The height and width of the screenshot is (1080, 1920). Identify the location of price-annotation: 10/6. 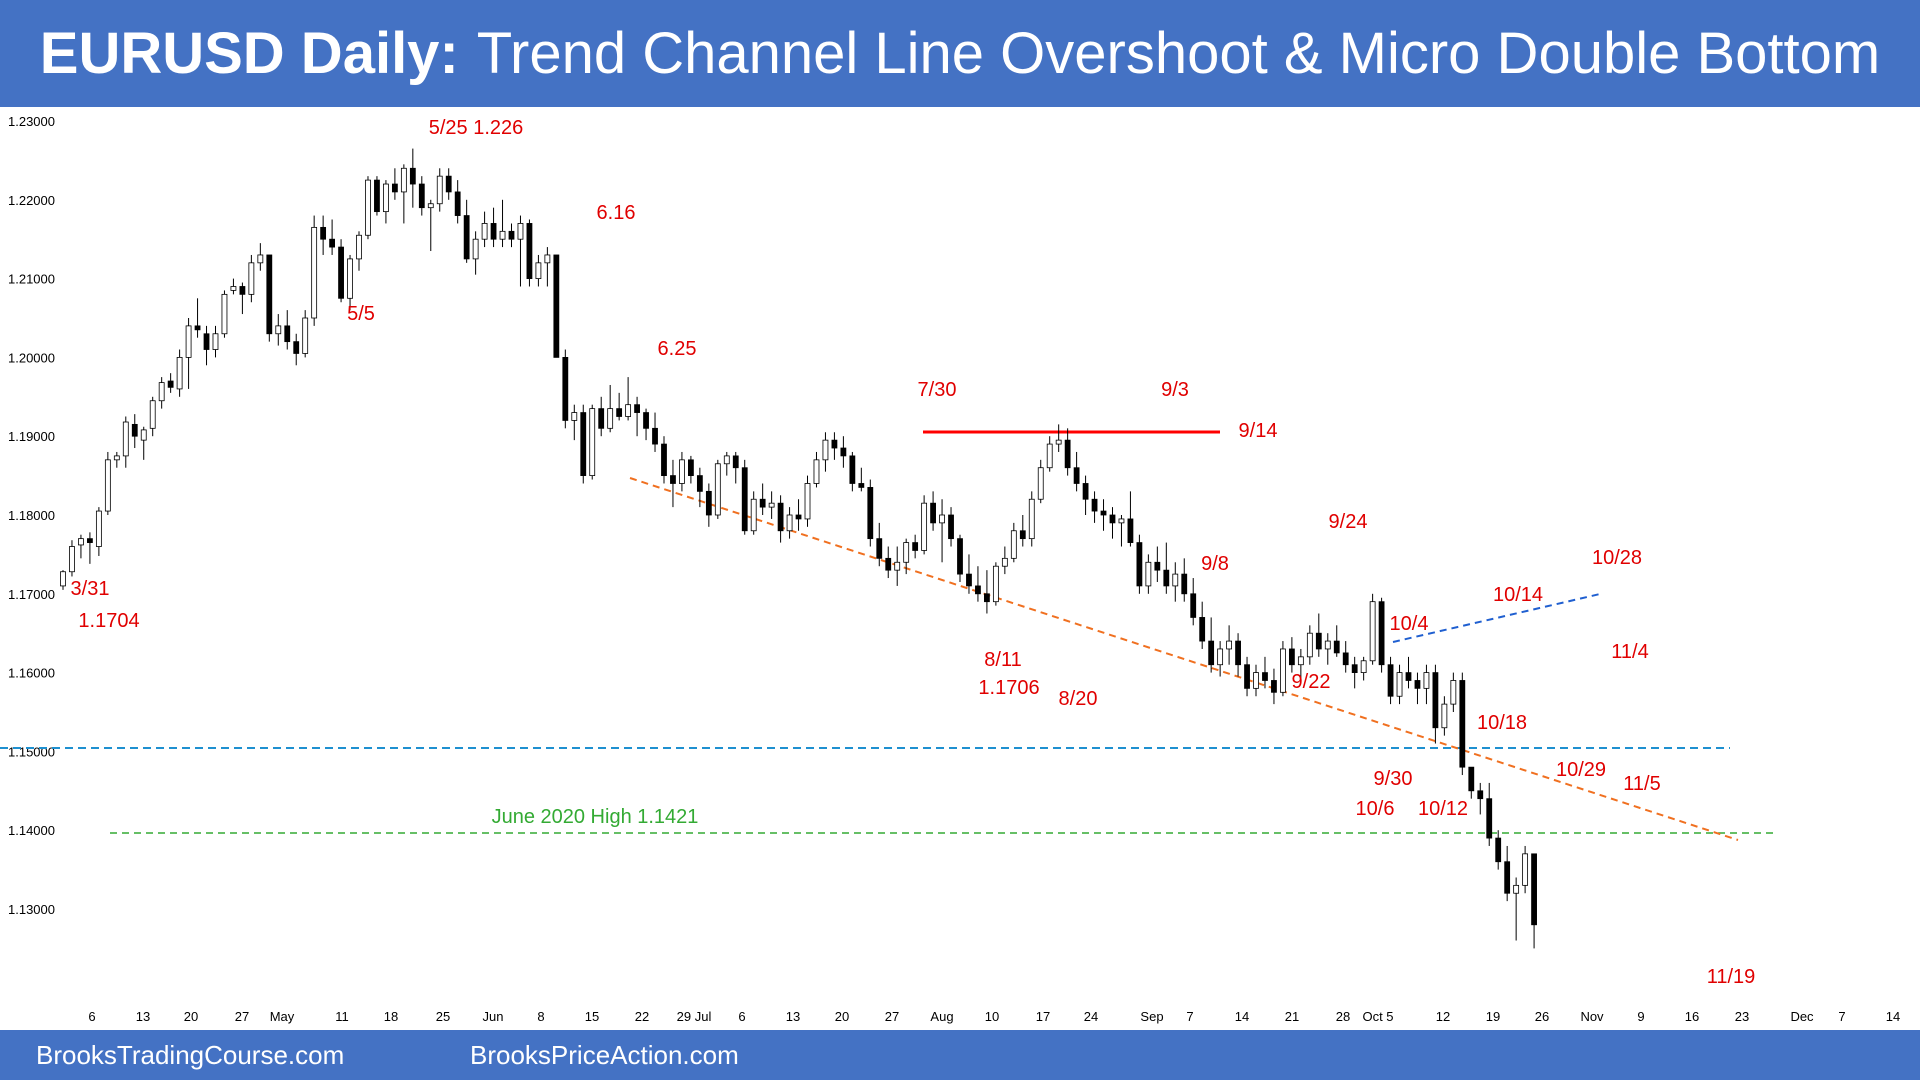
(1375, 809).